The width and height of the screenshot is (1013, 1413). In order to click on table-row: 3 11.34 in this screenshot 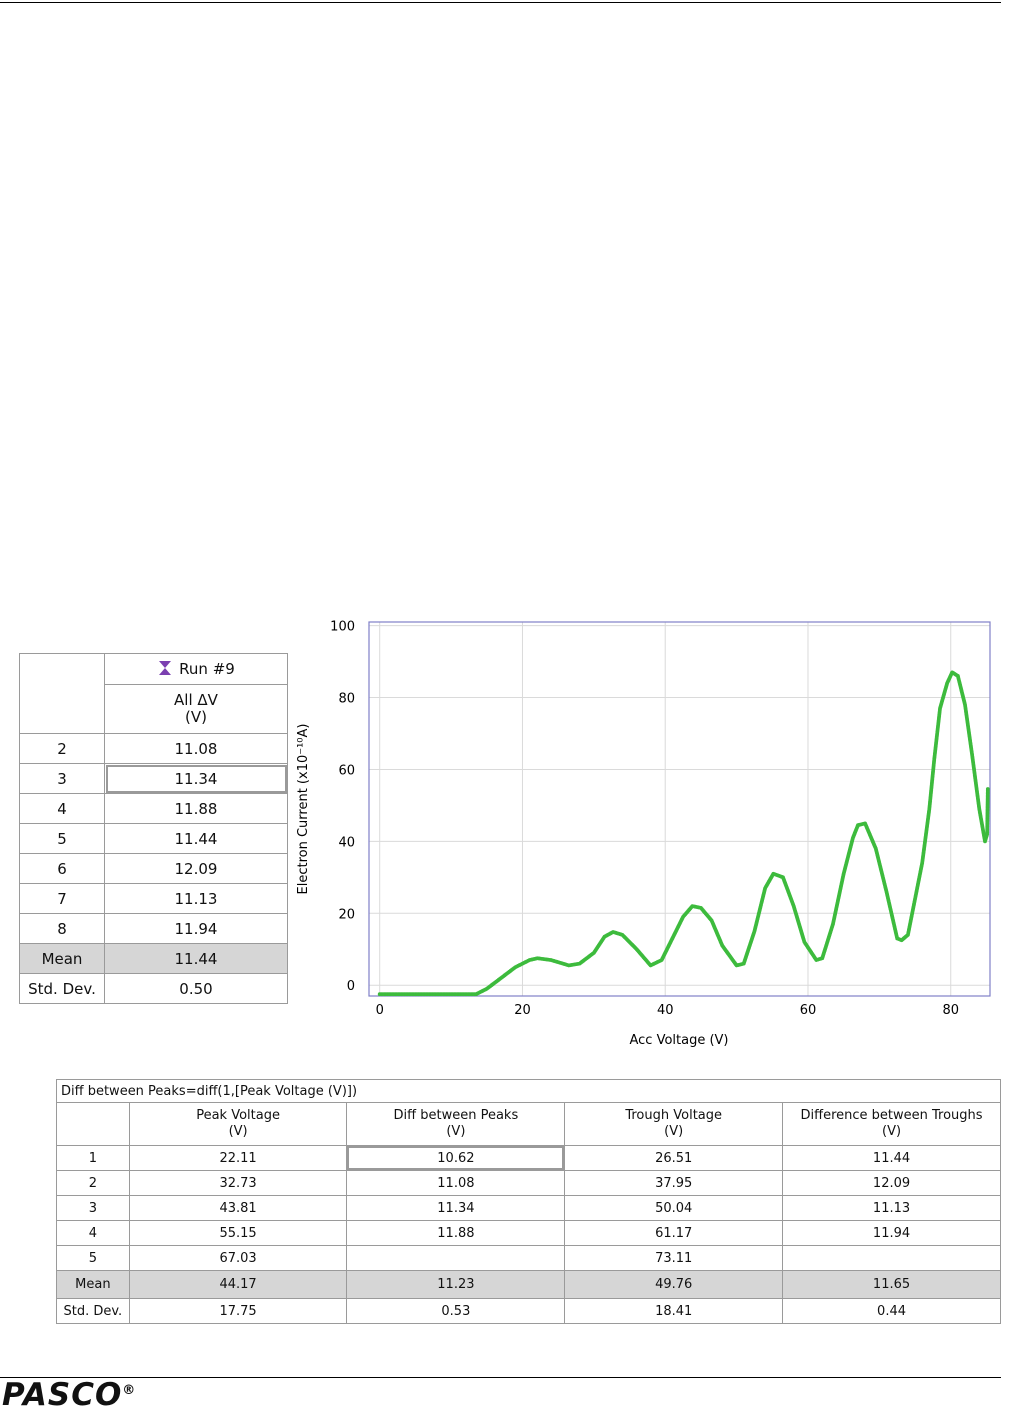, I will do `click(153, 778)`.